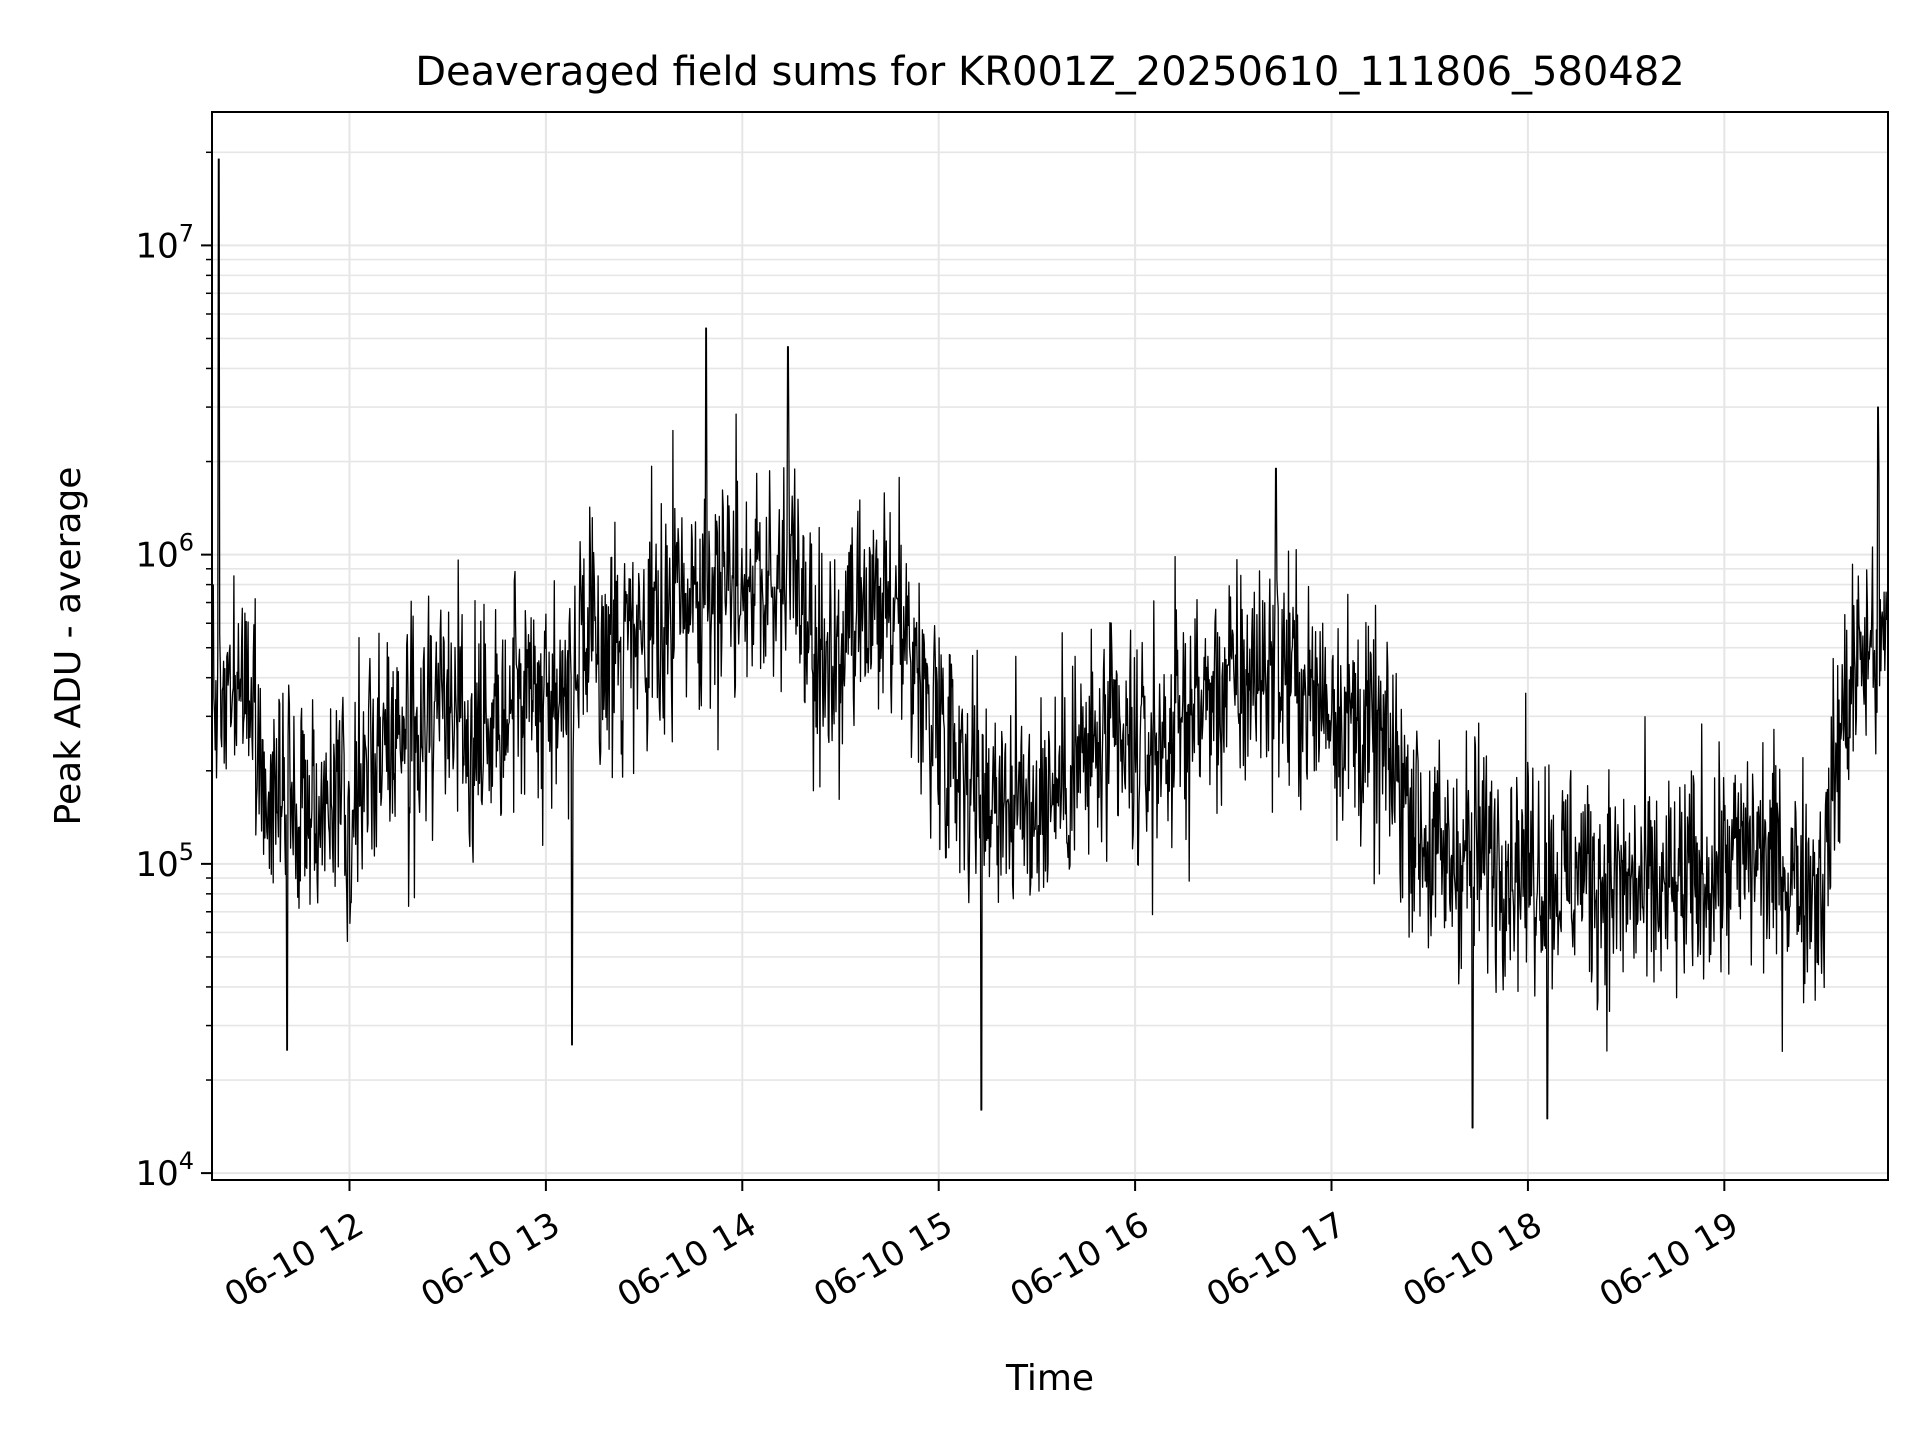 The width and height of the screenshot is (1920, 1440). Describe the element at coordinates (68, 646) in the screenshot. I see `y-axis-label: Peak ADU - average` at that location.